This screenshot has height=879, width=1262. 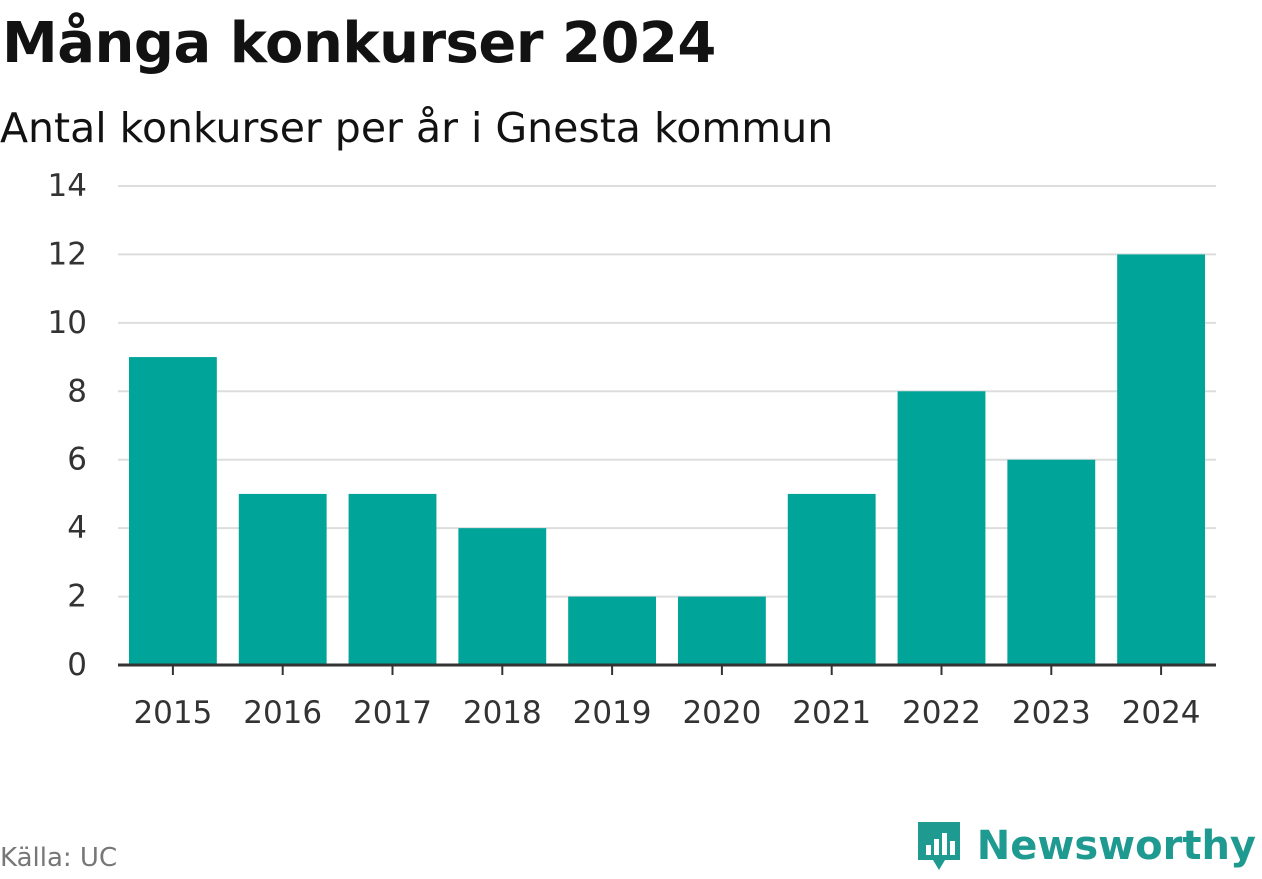 What do you see at coordinates (392, 713) in the screenshot?
I see `x-tick-label: 2017` at bounding box center [392, 713].